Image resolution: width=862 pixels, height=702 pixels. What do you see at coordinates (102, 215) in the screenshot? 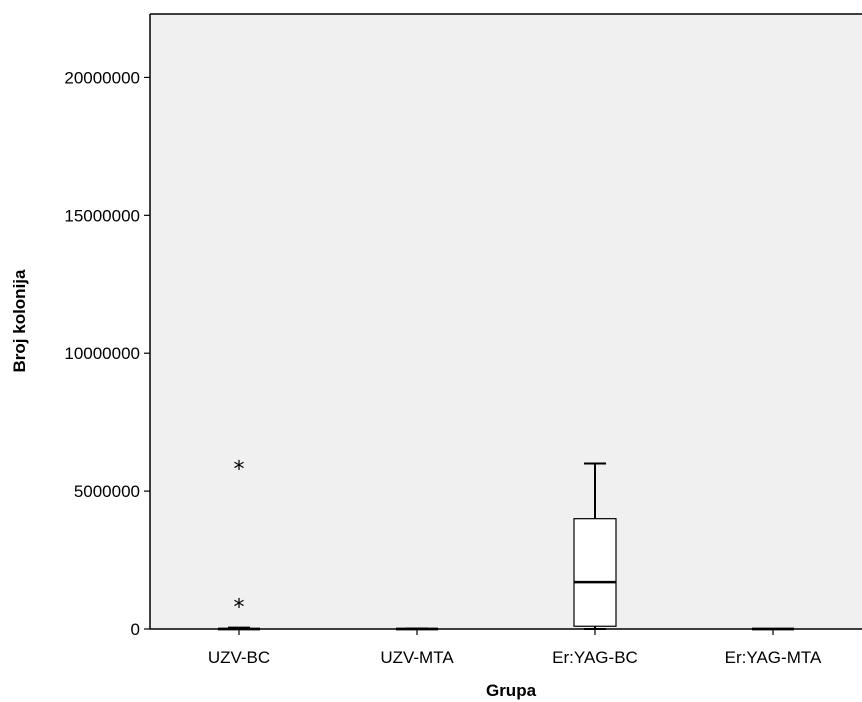
I see `y-tick-label: 15000000` at bounding box center [102, 215].